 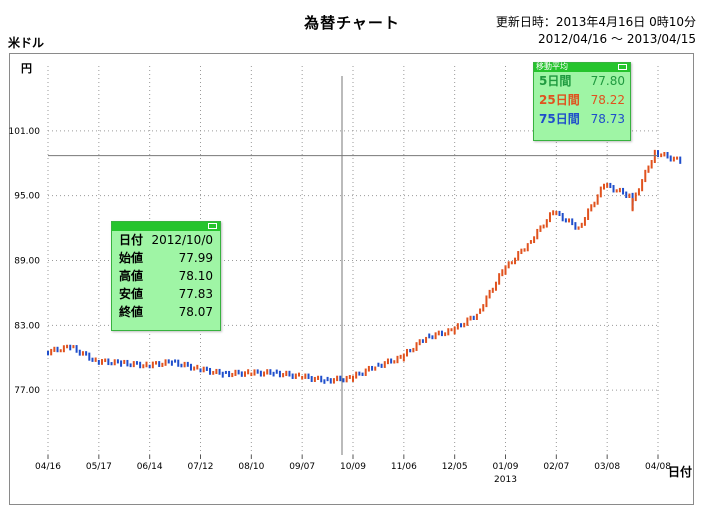 I want to click on row-label: 高値, so click(x=131, y=276).